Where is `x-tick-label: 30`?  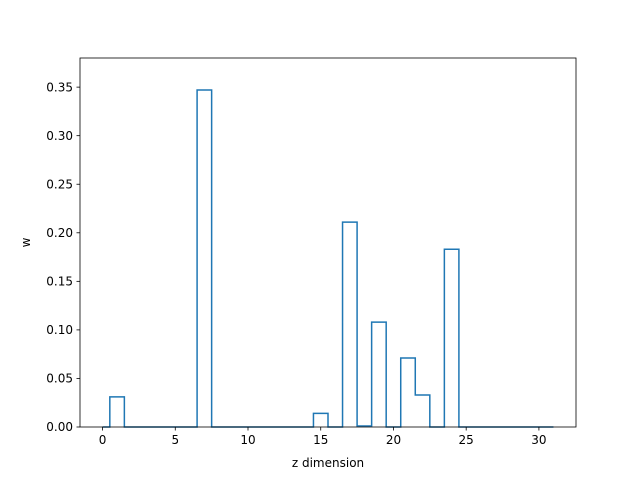 x-tick-label: 30 is located at coordinates (538, 440).